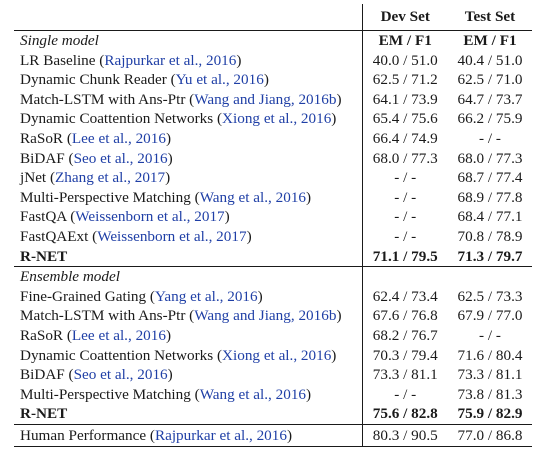 This screenshot has height=450, width=540. What do you see at coordinates (404, 119) in the screenshot?
I see `dev-score: 65.4 / 75.6` at bounding box center [404, 119].